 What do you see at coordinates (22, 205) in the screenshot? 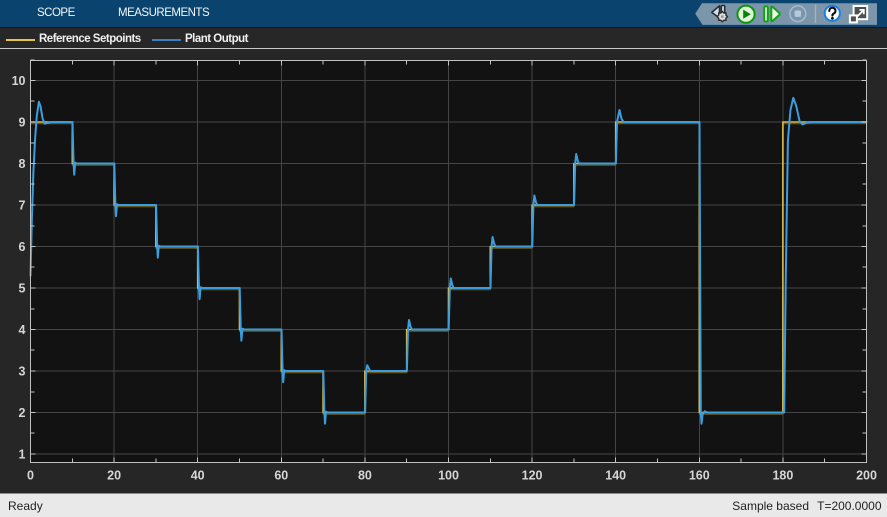
I see `svg-text: 7` at bounding box center [22, 205].